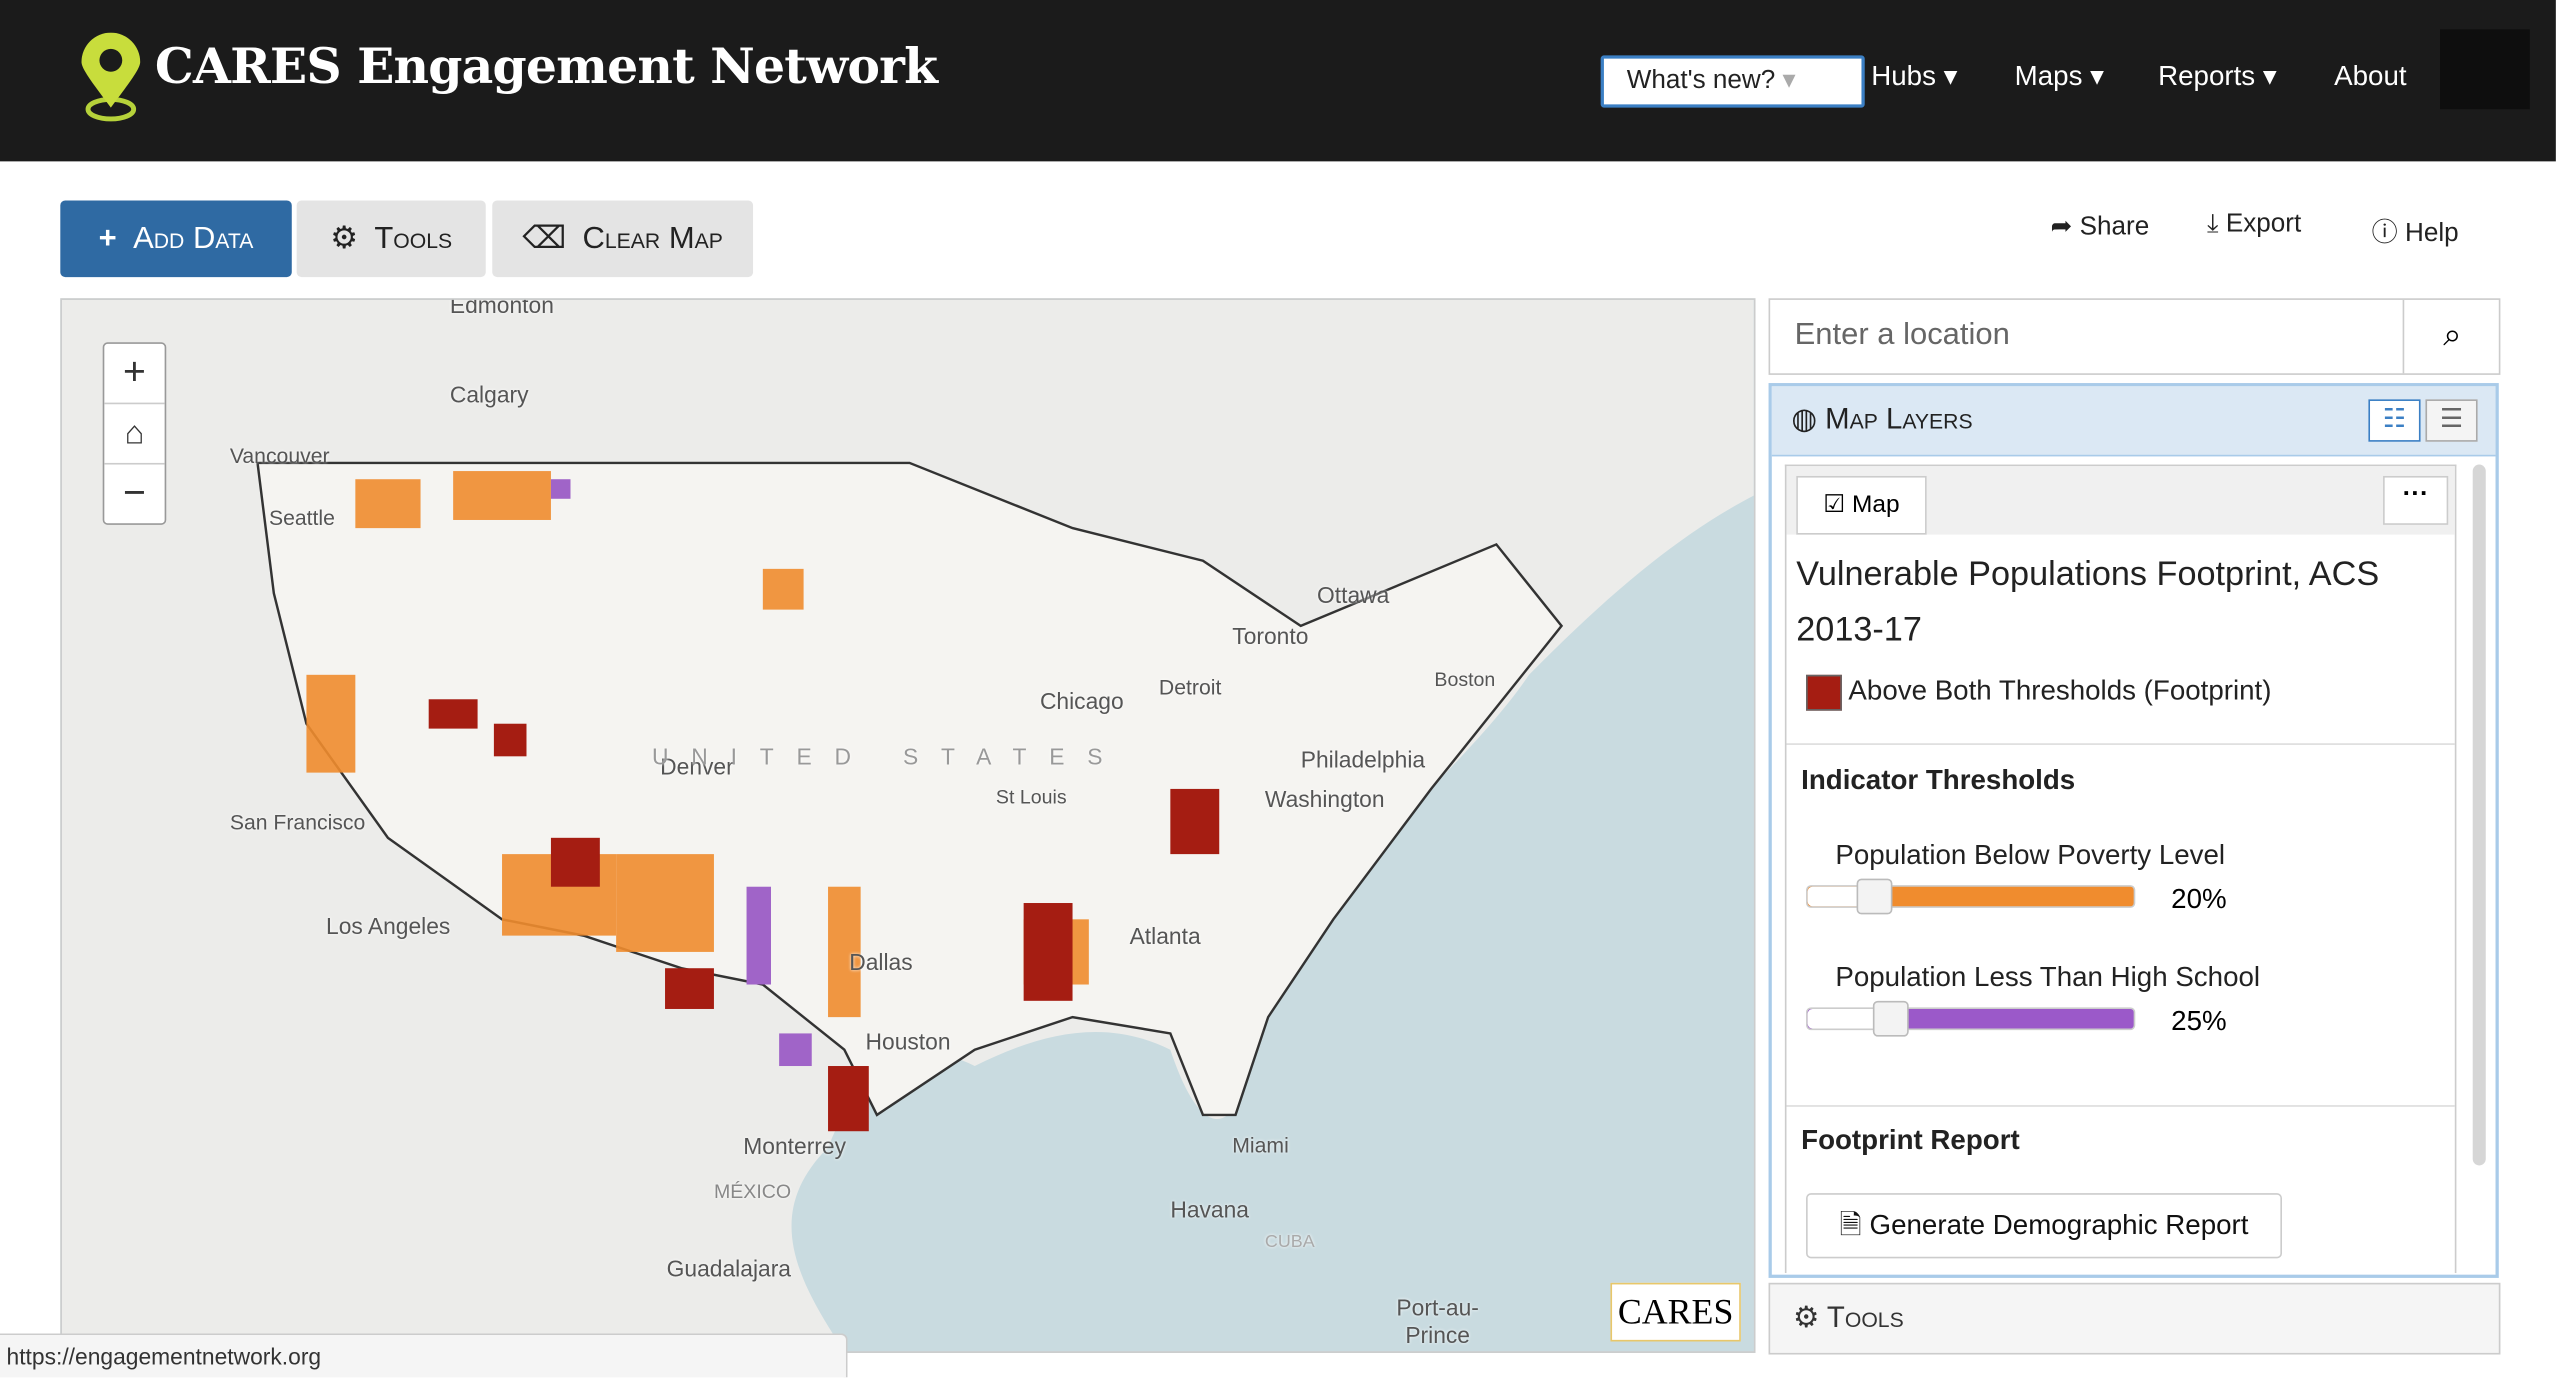  I want to click on search-button: ⌕, so click(2451, 336).